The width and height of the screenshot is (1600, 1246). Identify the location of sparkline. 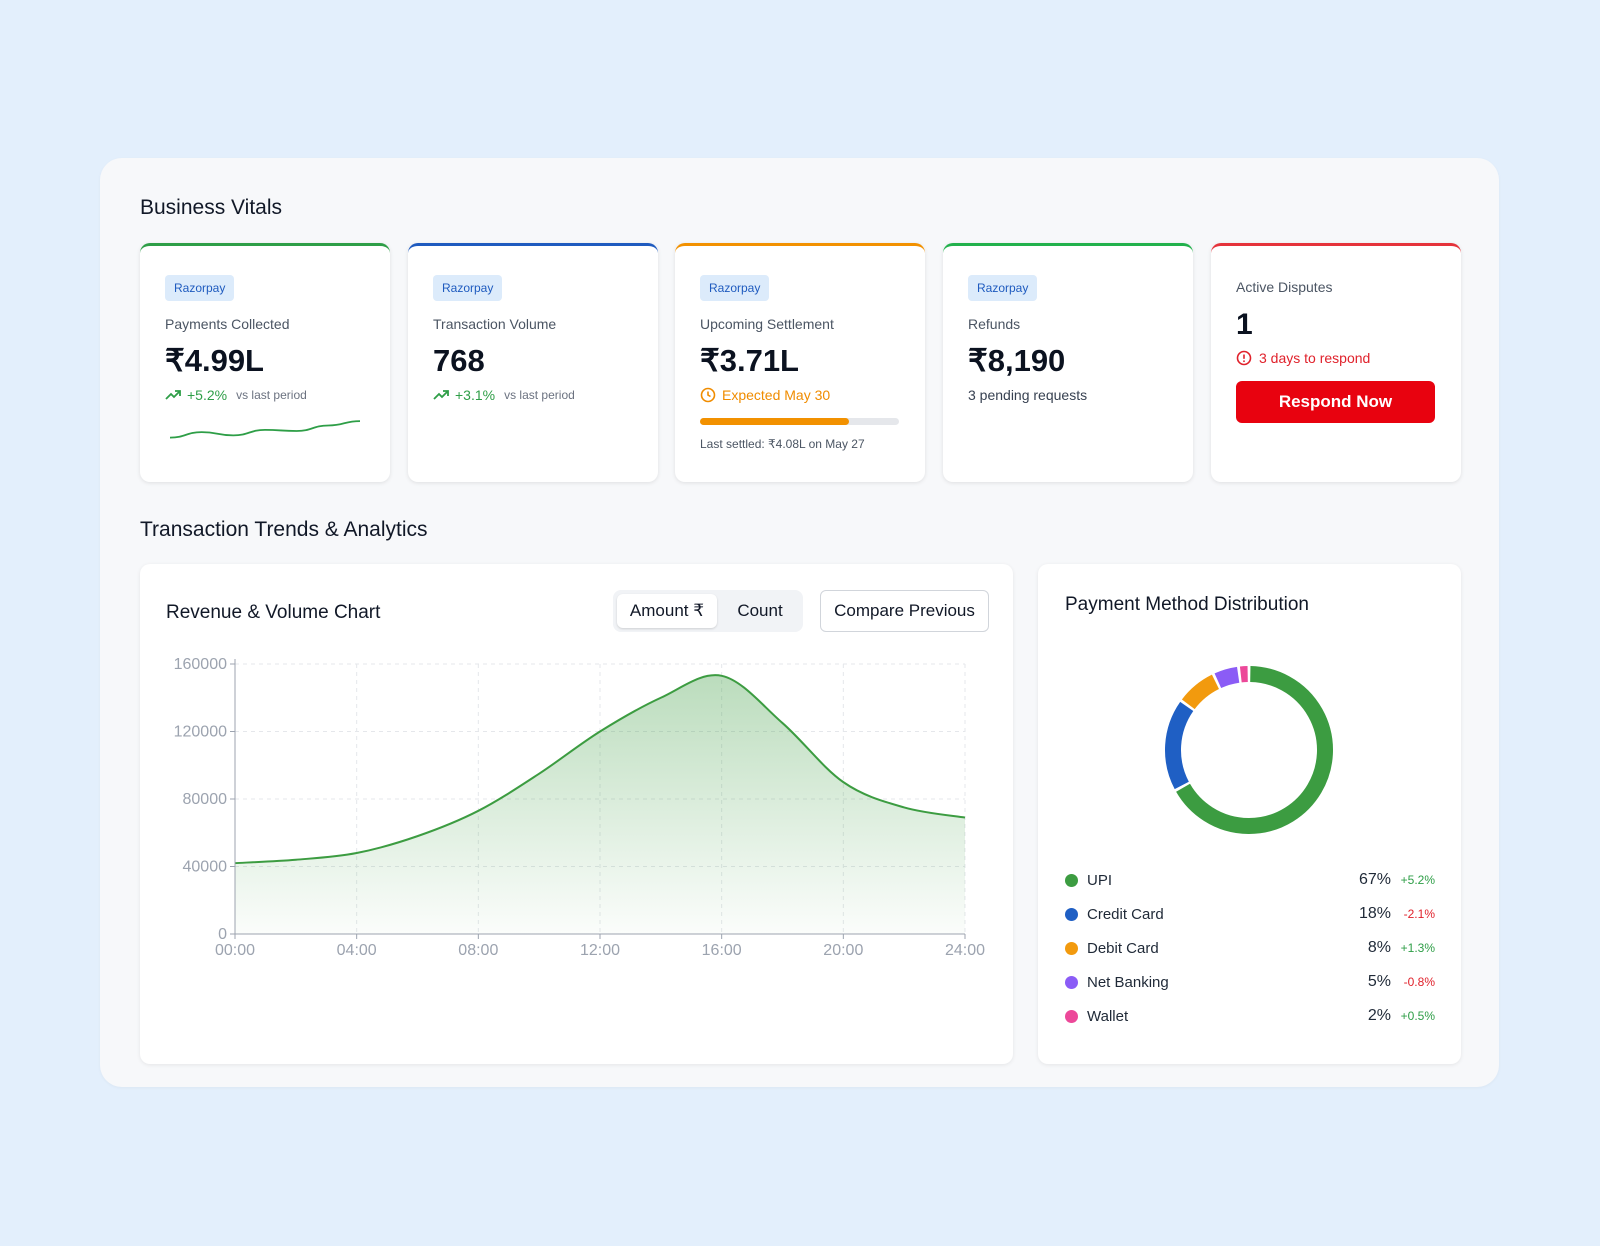
(265, 429).